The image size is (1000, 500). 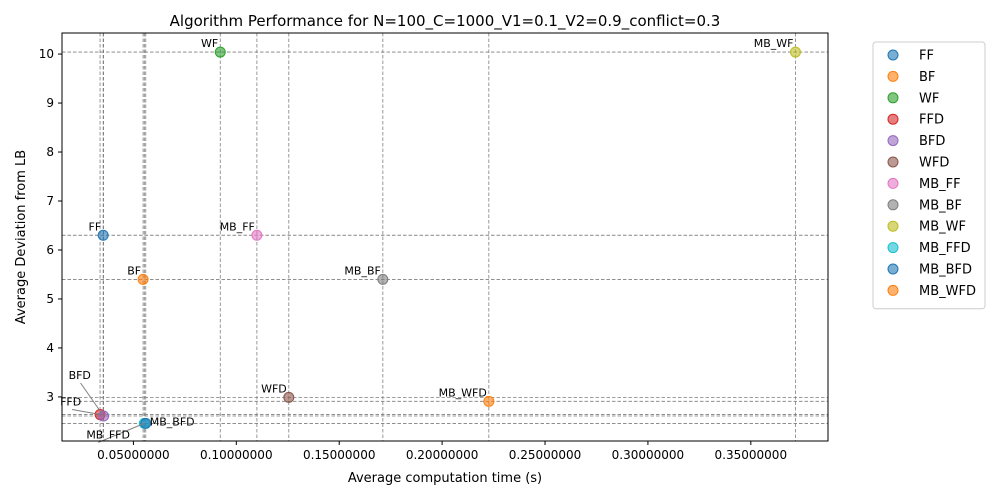 What do you see at coordinates (339, 455) in the screenshot?
I see `x-tick-label: 0.15000000` at bounding box center [339, 455].